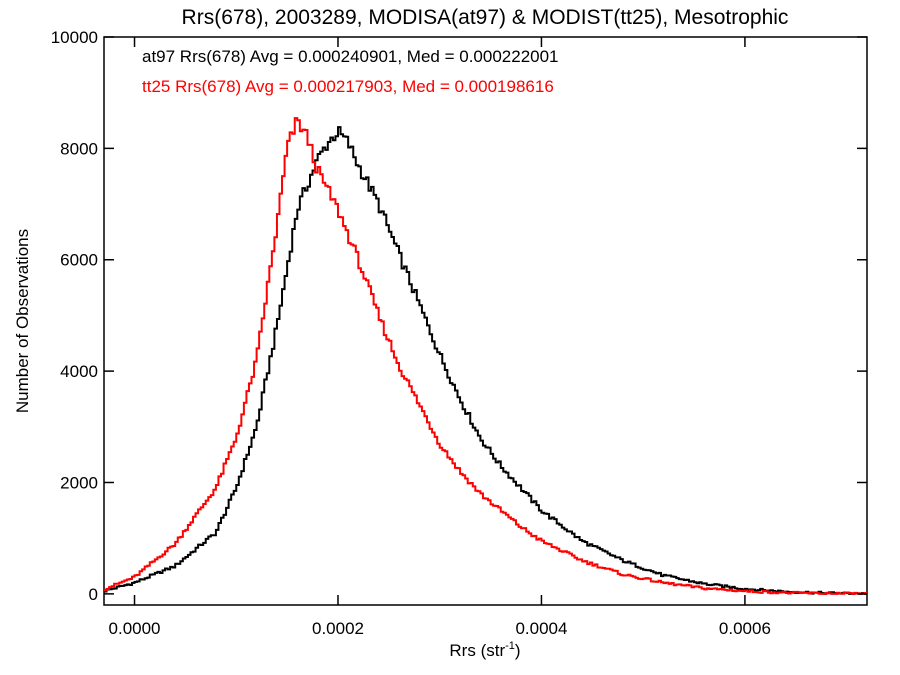 The image size is (900, 675). What do you see at coordinates (79, 260) in the screenshot?
I see `y-tick-label: 6000` at bounding box center [79, 260].